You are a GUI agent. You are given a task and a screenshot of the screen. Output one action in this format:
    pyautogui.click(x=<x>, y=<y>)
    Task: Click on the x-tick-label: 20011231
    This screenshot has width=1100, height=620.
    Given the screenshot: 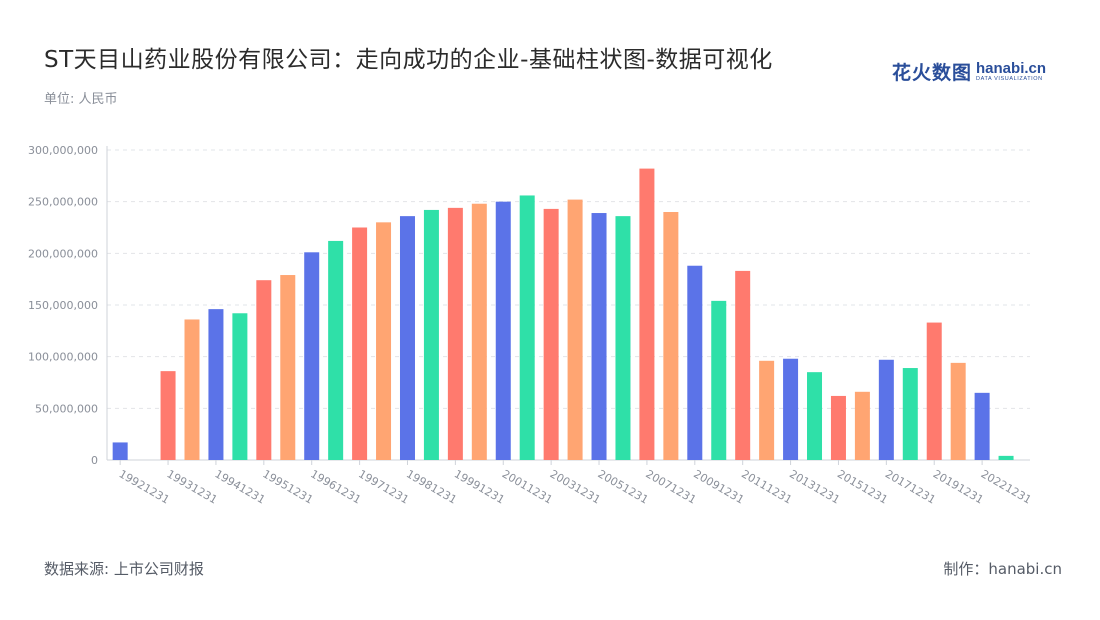 What is the action you would take?
    pyautogui.click(x=527, y=486)
    